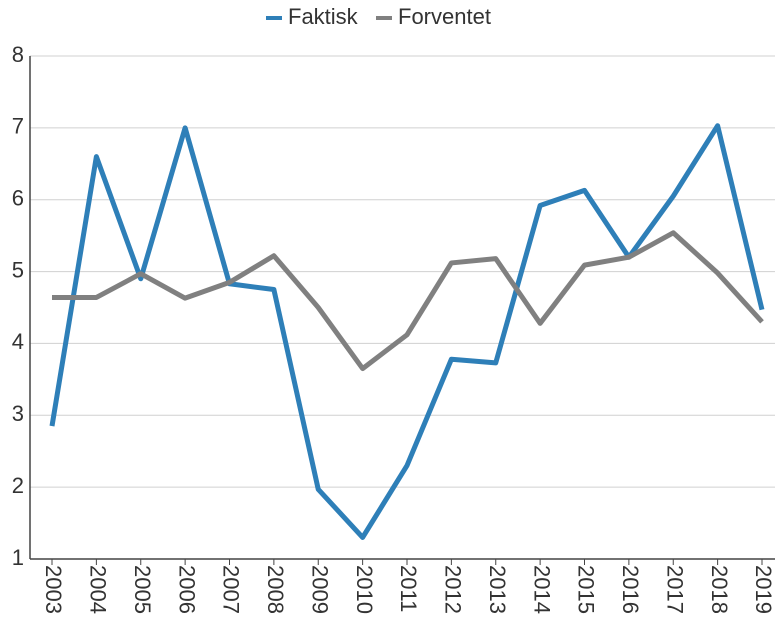 The image size is (777, 622). Describe the element at coordinates (18, 54) in the screenshot. I see `y-tick-label: 8` at that location.